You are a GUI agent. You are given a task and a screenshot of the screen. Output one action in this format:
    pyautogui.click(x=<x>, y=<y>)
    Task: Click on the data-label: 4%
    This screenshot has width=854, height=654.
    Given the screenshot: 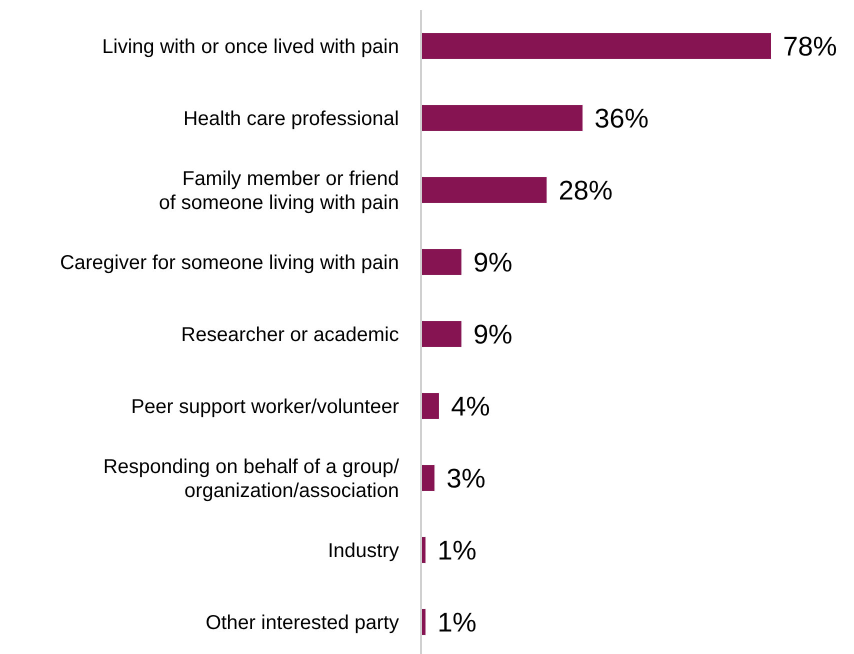 What is the action you would take?
    pyautogui.click(x=470, y=406)
    